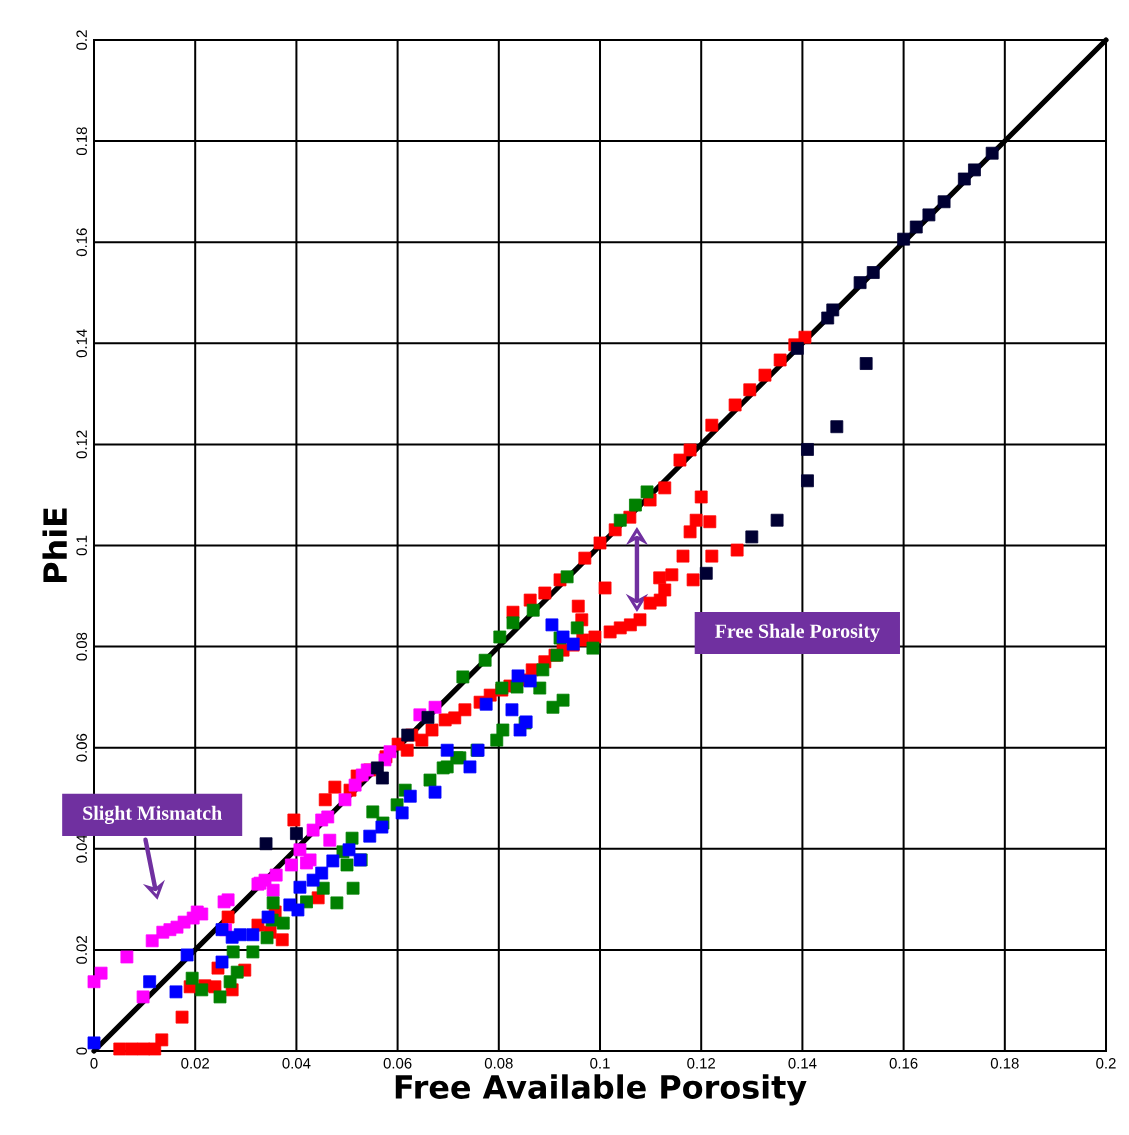 The width and height of the screenshot is (1129, 1135). I want to click on annotation: Slight Mismatch, so click(152, 815).